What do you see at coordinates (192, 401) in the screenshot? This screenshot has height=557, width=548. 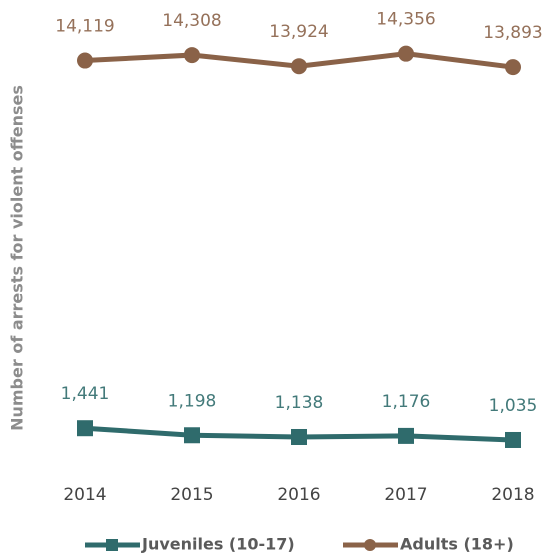 I see `value-label: 1,198` at bounding box center [192, 401].